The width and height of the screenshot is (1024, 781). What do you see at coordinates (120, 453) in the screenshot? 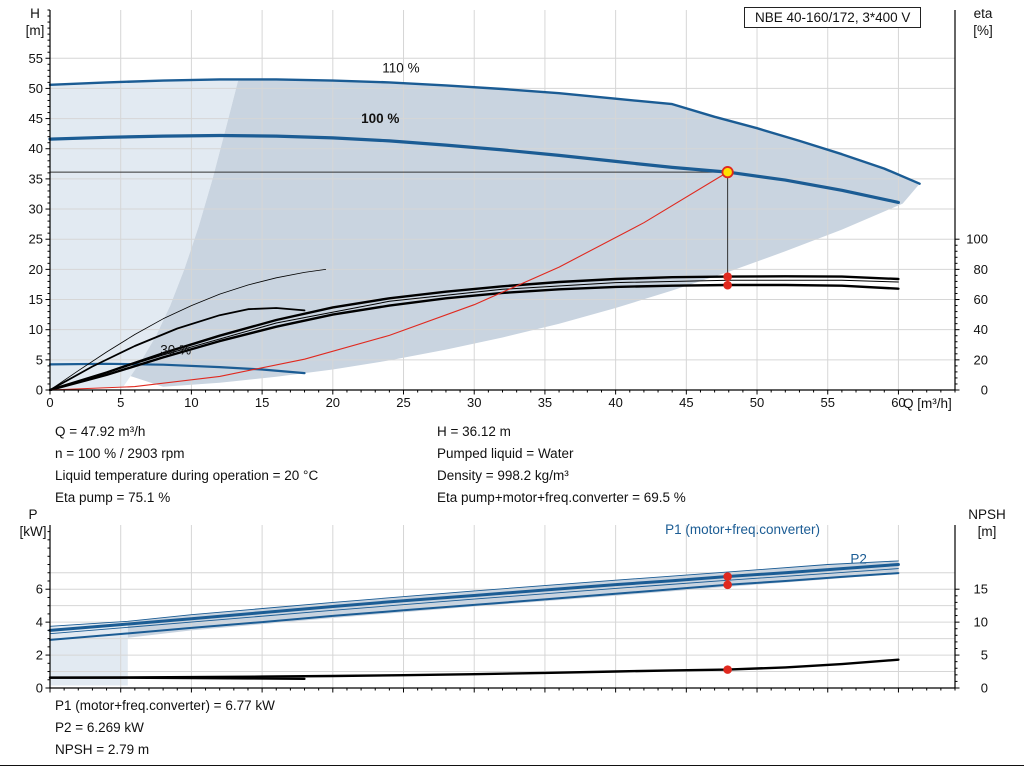
I see `info-line-n: n = 100 % / 2903 rpm` at bounding box center [120, 453].